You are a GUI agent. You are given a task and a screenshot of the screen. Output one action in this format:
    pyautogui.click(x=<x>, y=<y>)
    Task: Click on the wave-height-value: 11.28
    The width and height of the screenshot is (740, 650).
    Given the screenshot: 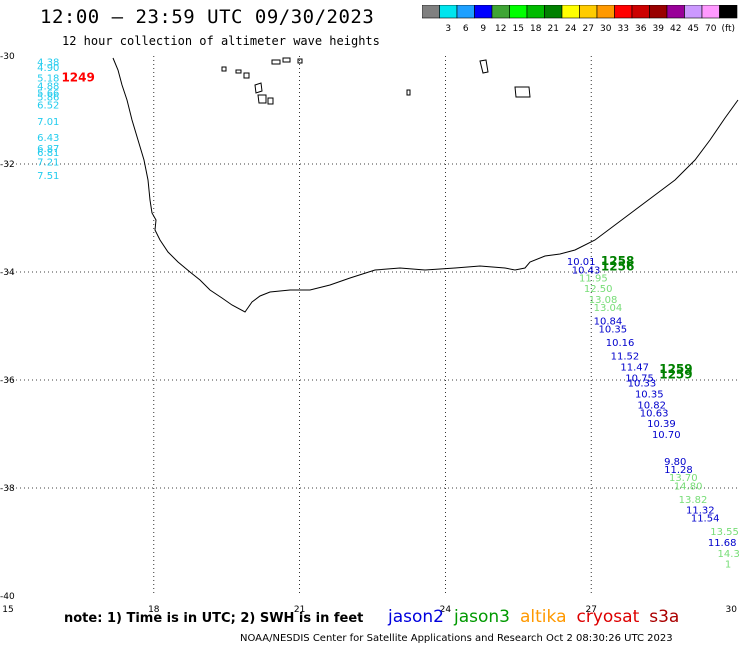 What is the action you would take?
    pyautogui.click(x=678, y=470)
    